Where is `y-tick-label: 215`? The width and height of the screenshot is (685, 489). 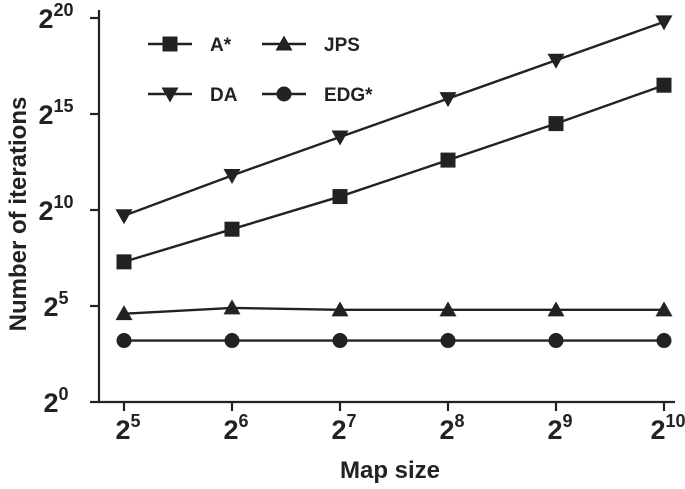 y-tick-label: 215 is located at coordinates (55, 113).